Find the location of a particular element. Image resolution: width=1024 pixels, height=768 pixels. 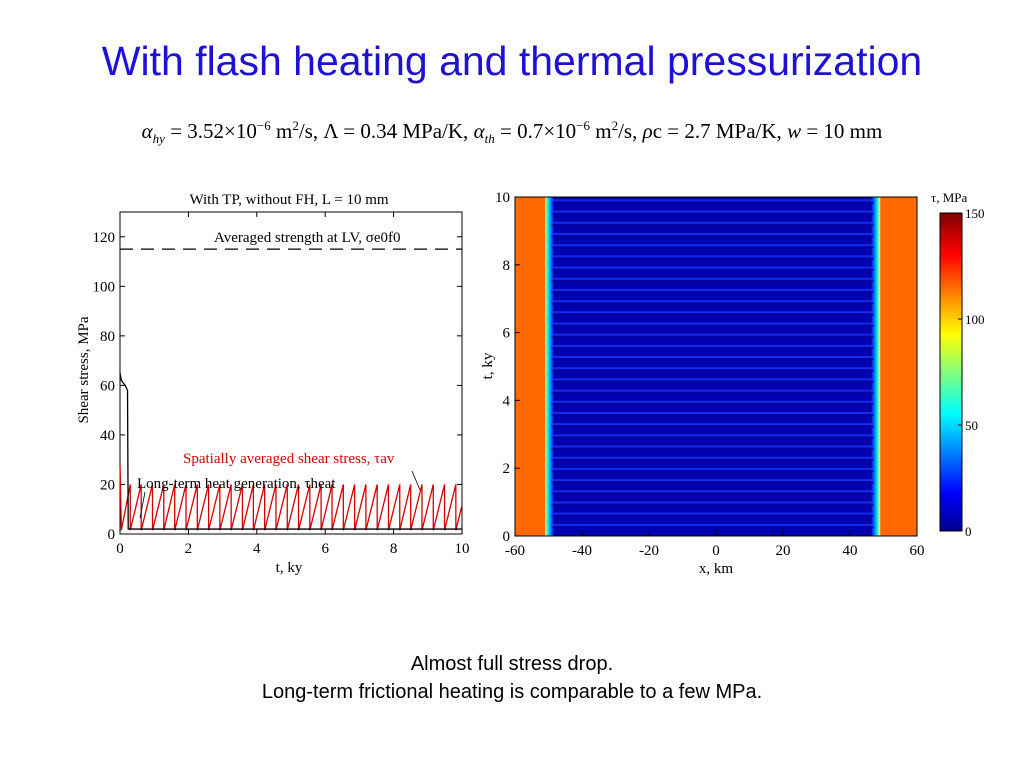

shear-series-line is located at coordinates (291, 497).